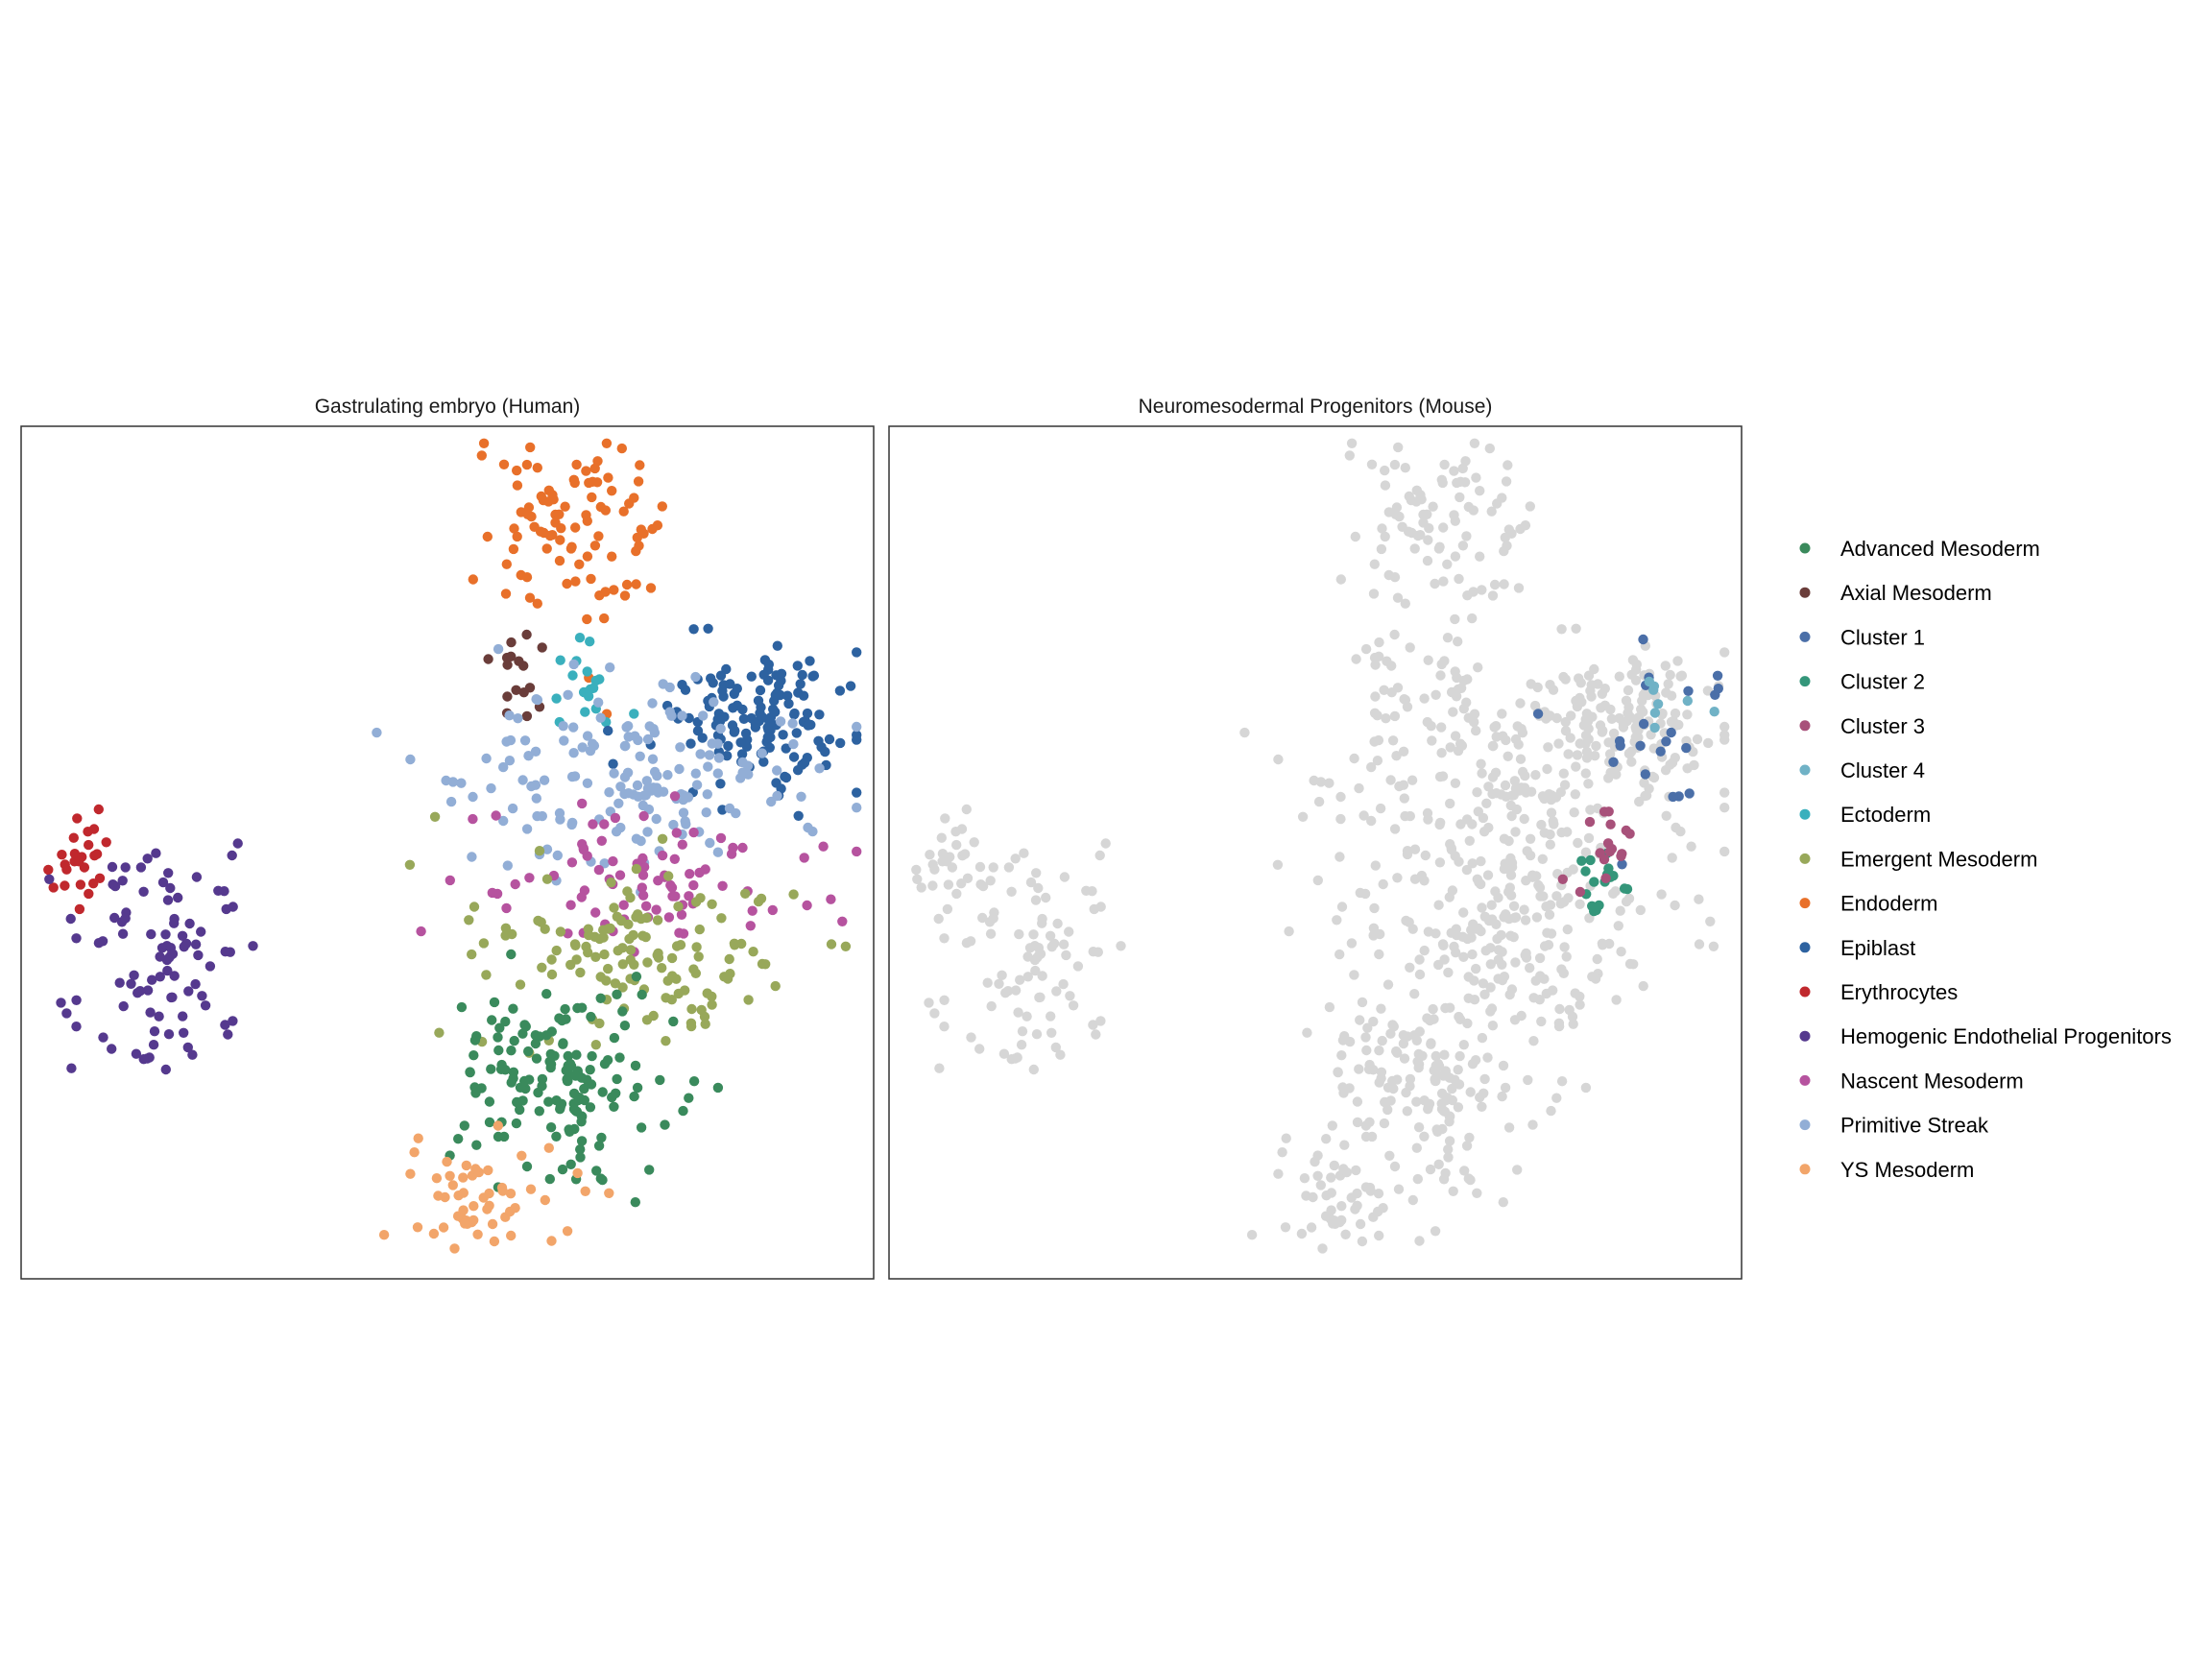  I want to click on legend-key-advanced-mesoderm, so click(1805, 548).